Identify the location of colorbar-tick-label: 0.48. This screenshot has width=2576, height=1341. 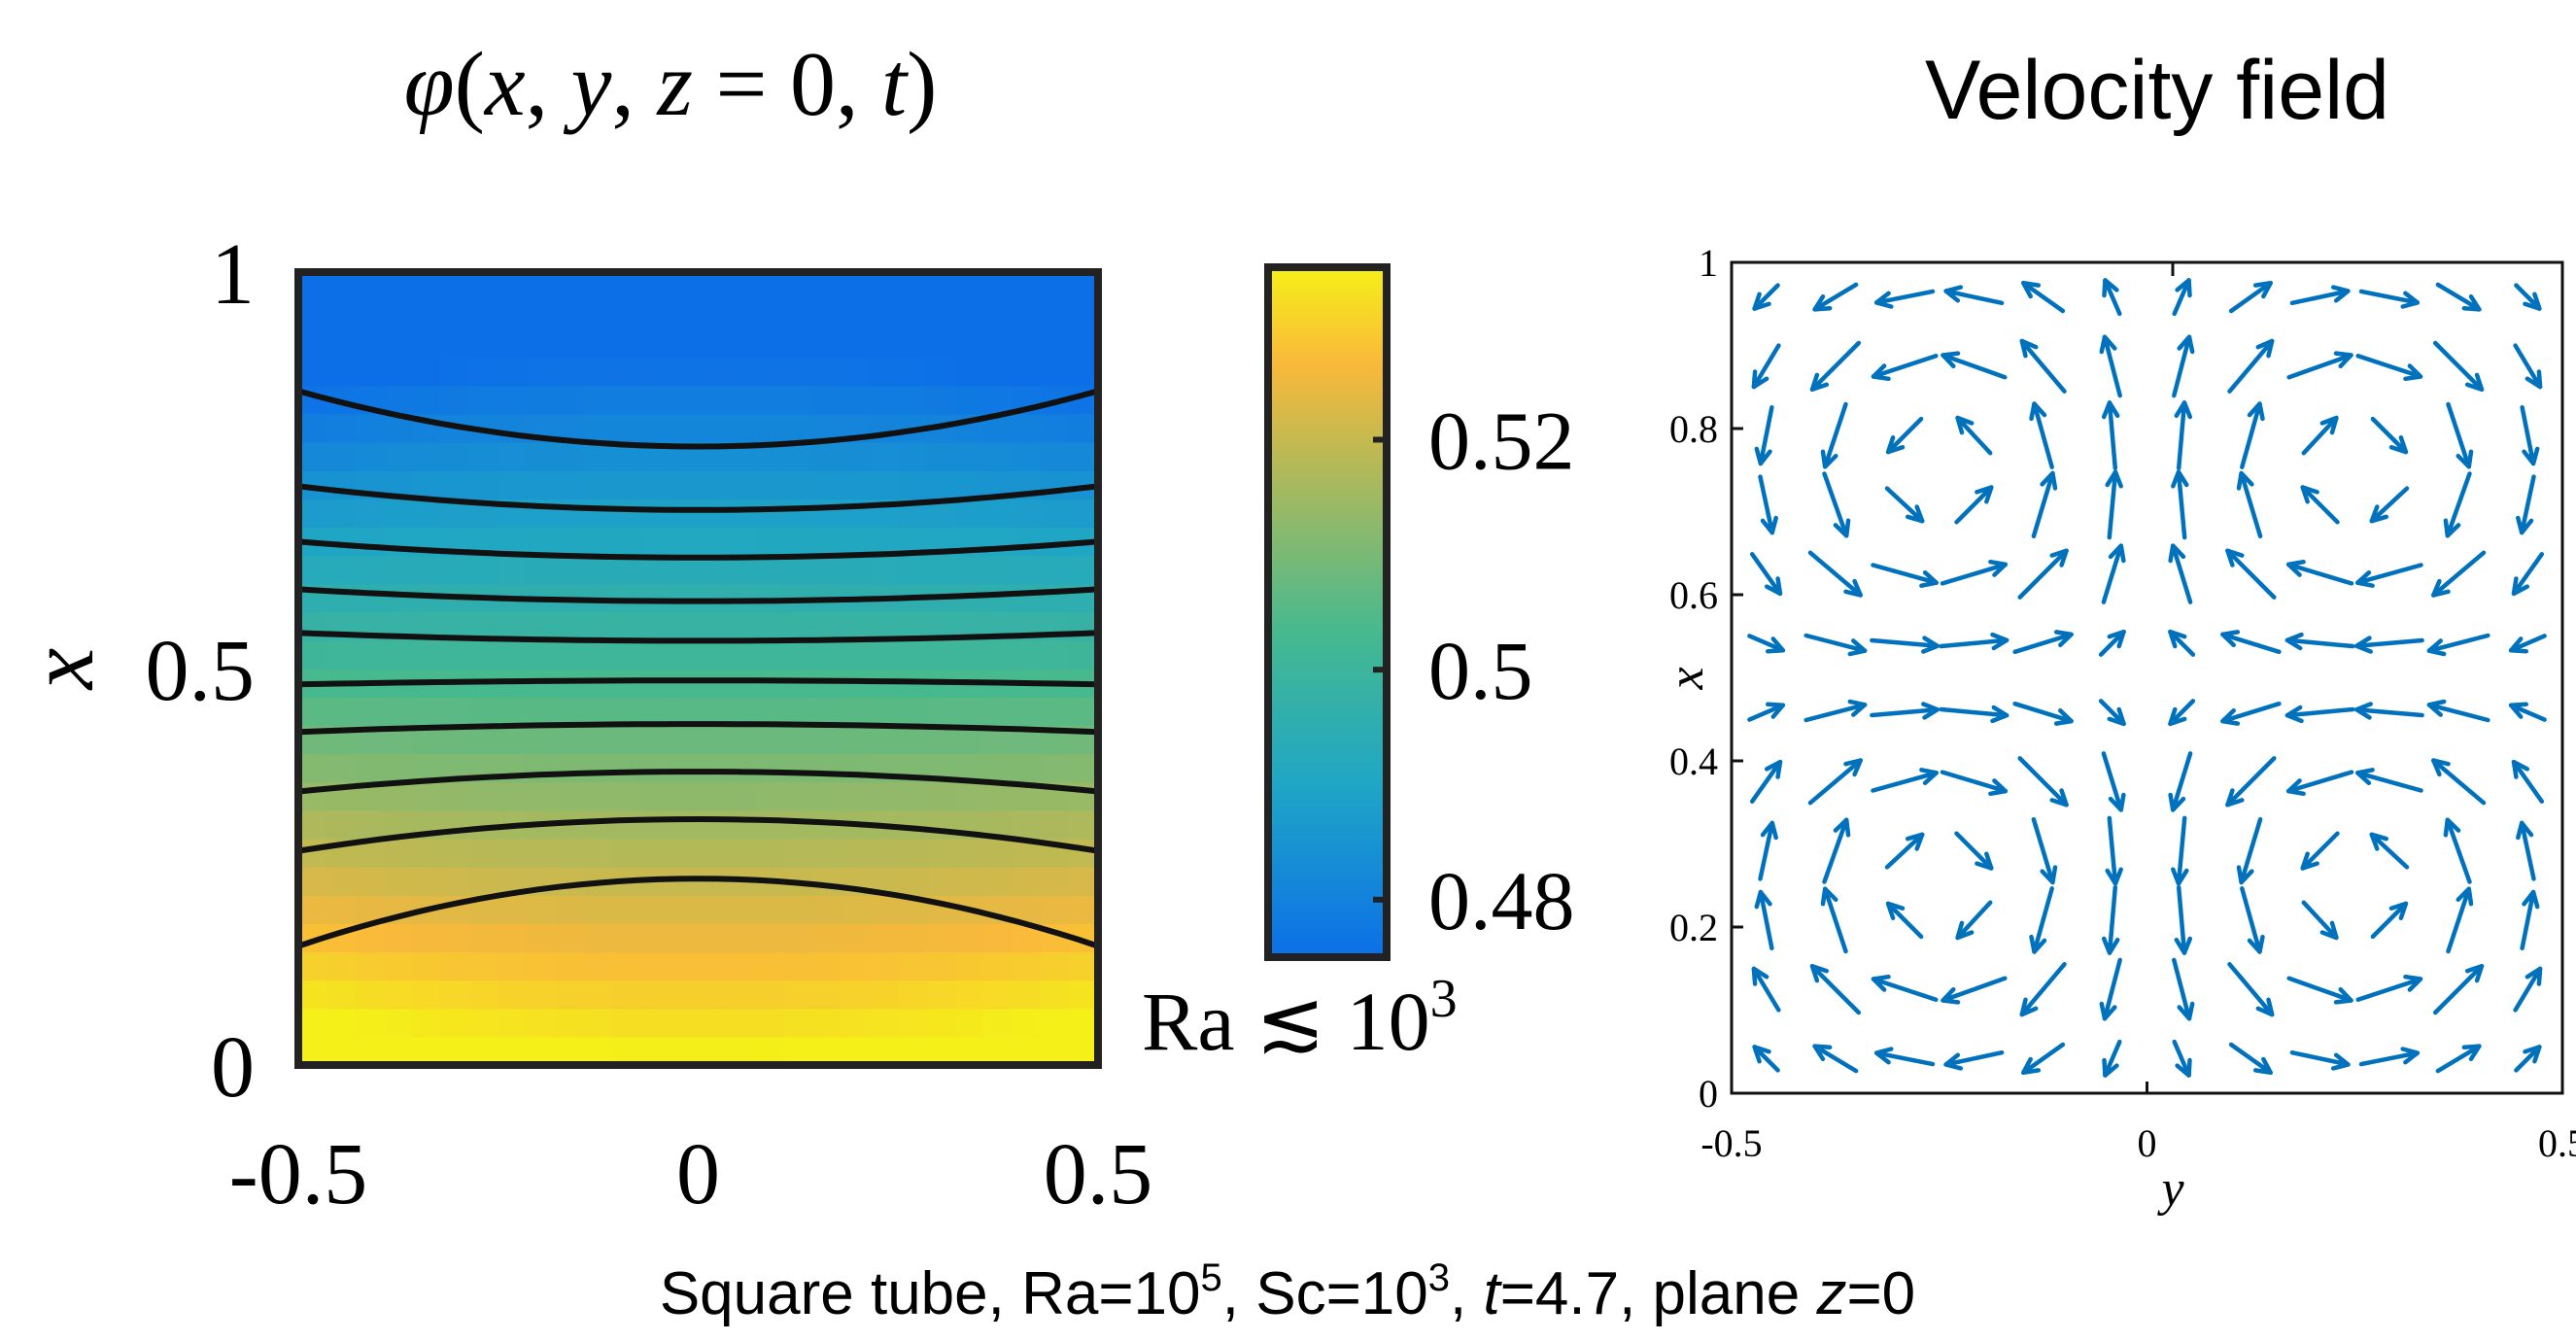
(1501, 900).